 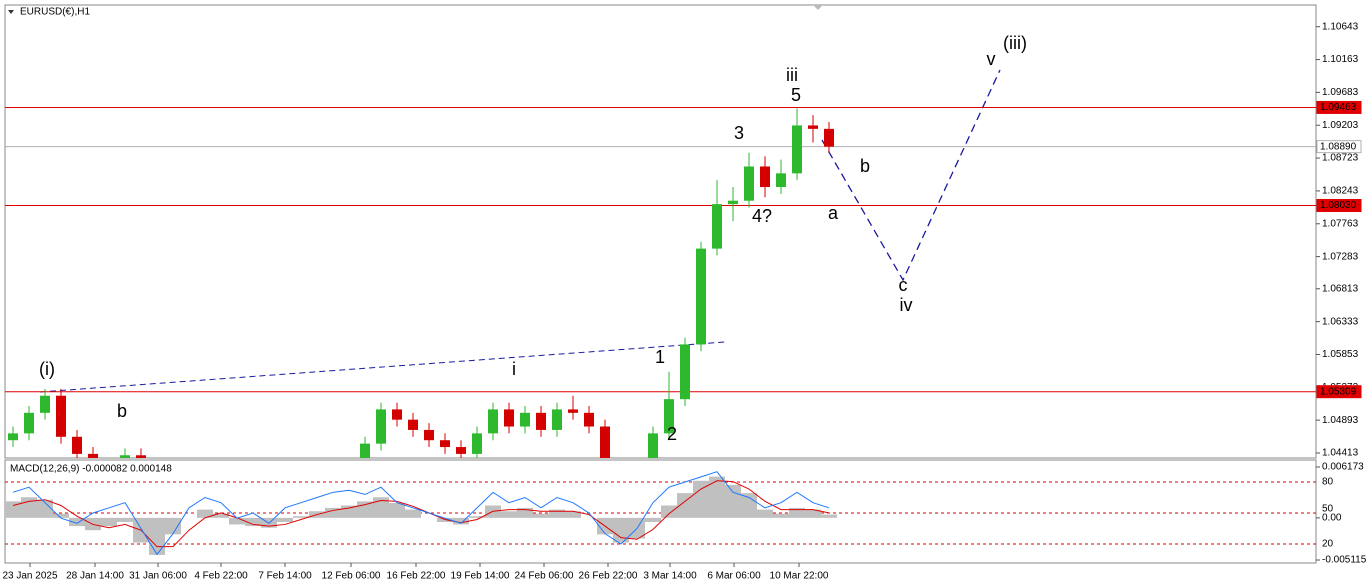 What do you see at coordinates (734, 576) in the screenshot?
I see `x-tick-label: 6 Mar 06:00` at bounding box center [734, 576].